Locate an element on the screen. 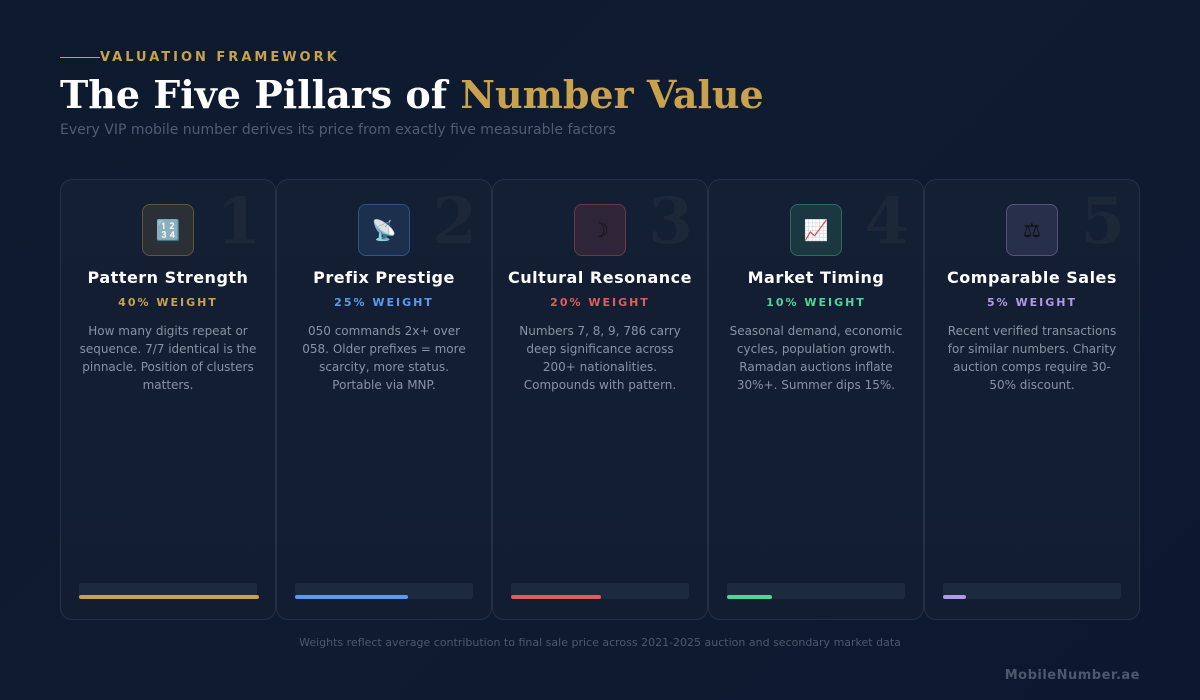  title-main: The Five Pillars of is located at coordinates (260, 94).